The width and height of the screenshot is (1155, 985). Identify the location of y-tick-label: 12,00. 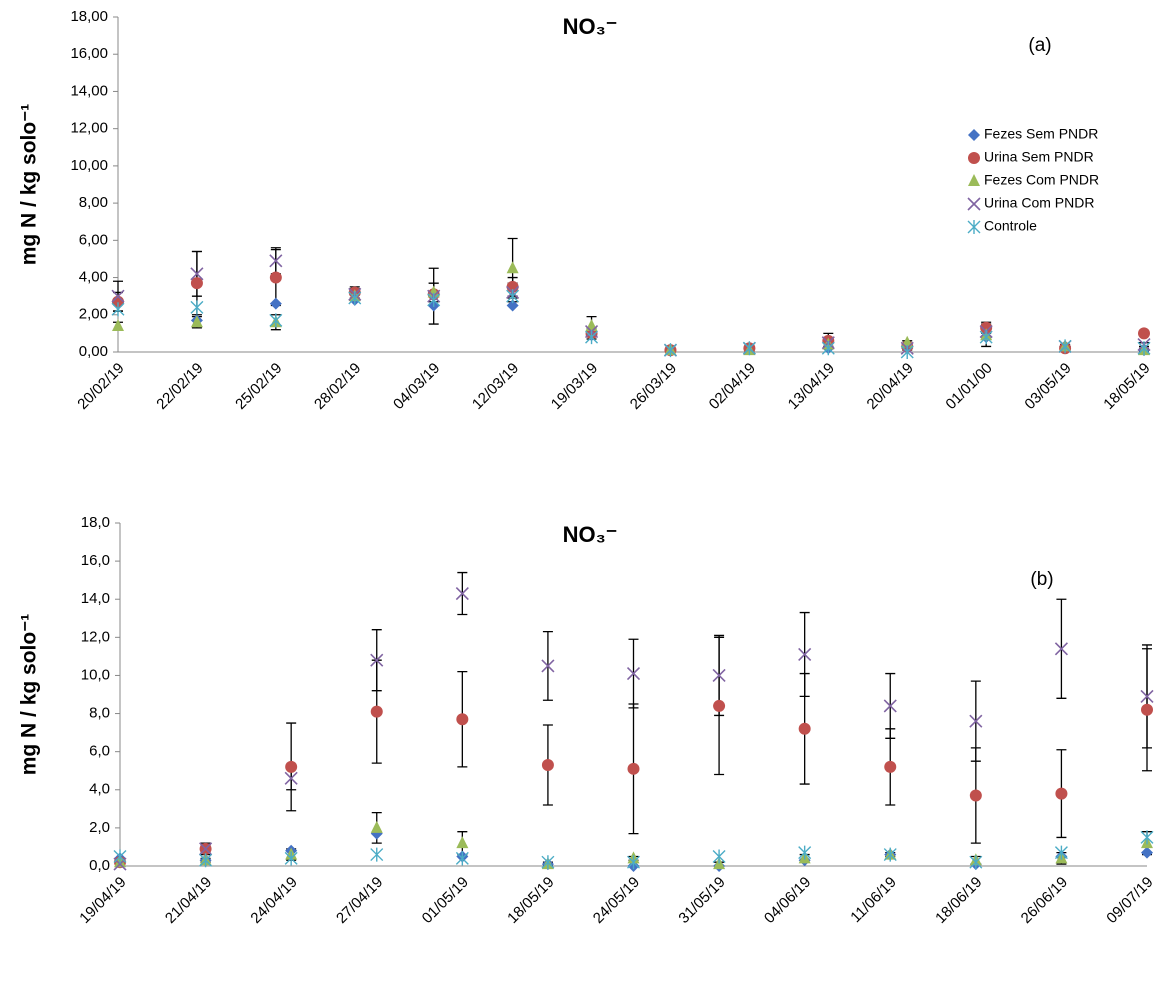
(89, 128).